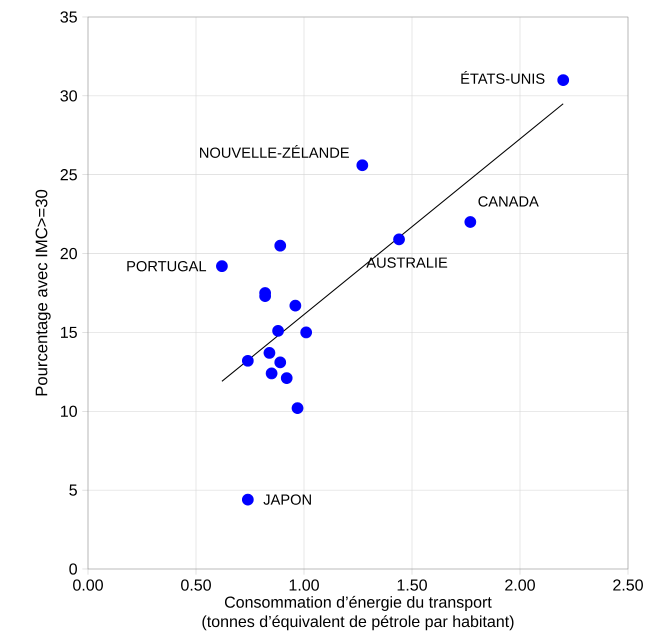  What do you see at coordinates (68, 96) in the screenshot?
I see `y-tick-label: 30` at bounding box center [68, 96].